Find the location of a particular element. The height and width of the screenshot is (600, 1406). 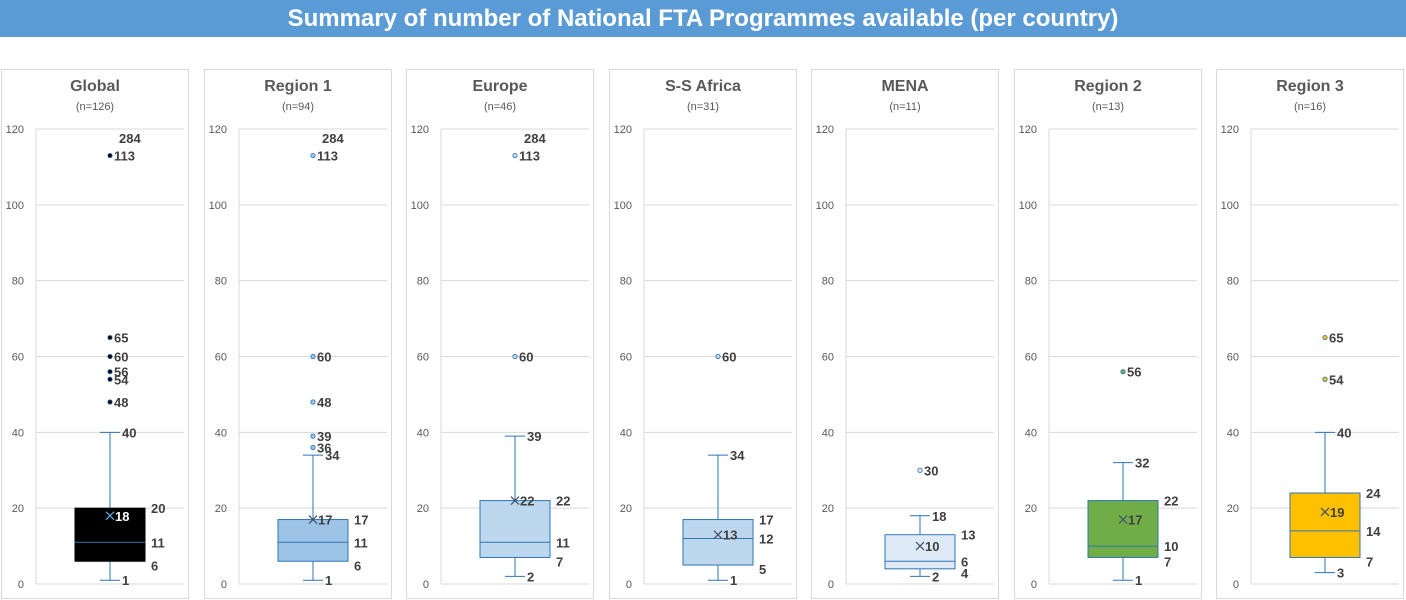

box-plot: 0 20 40 60 80 100 120 22 22 11 7 39 2 60 113 284 is located at coordinates (500, 357).